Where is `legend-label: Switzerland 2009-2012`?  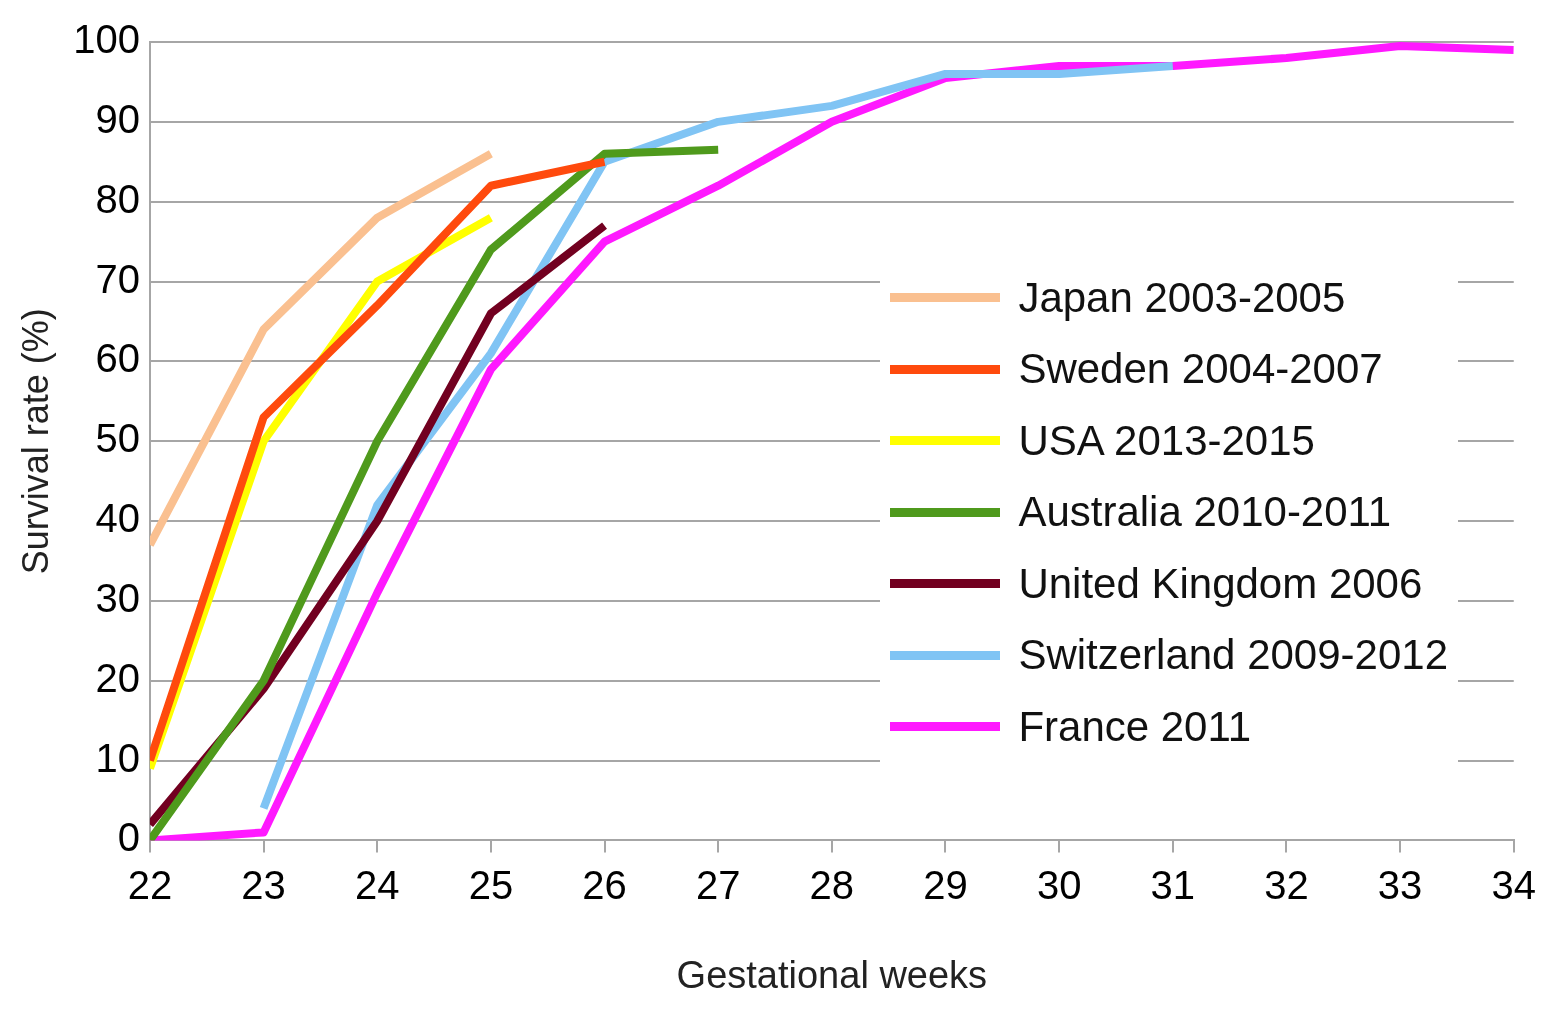
legend-label: Switzerland 2009-2012 is located at coordinates (1233, 655).